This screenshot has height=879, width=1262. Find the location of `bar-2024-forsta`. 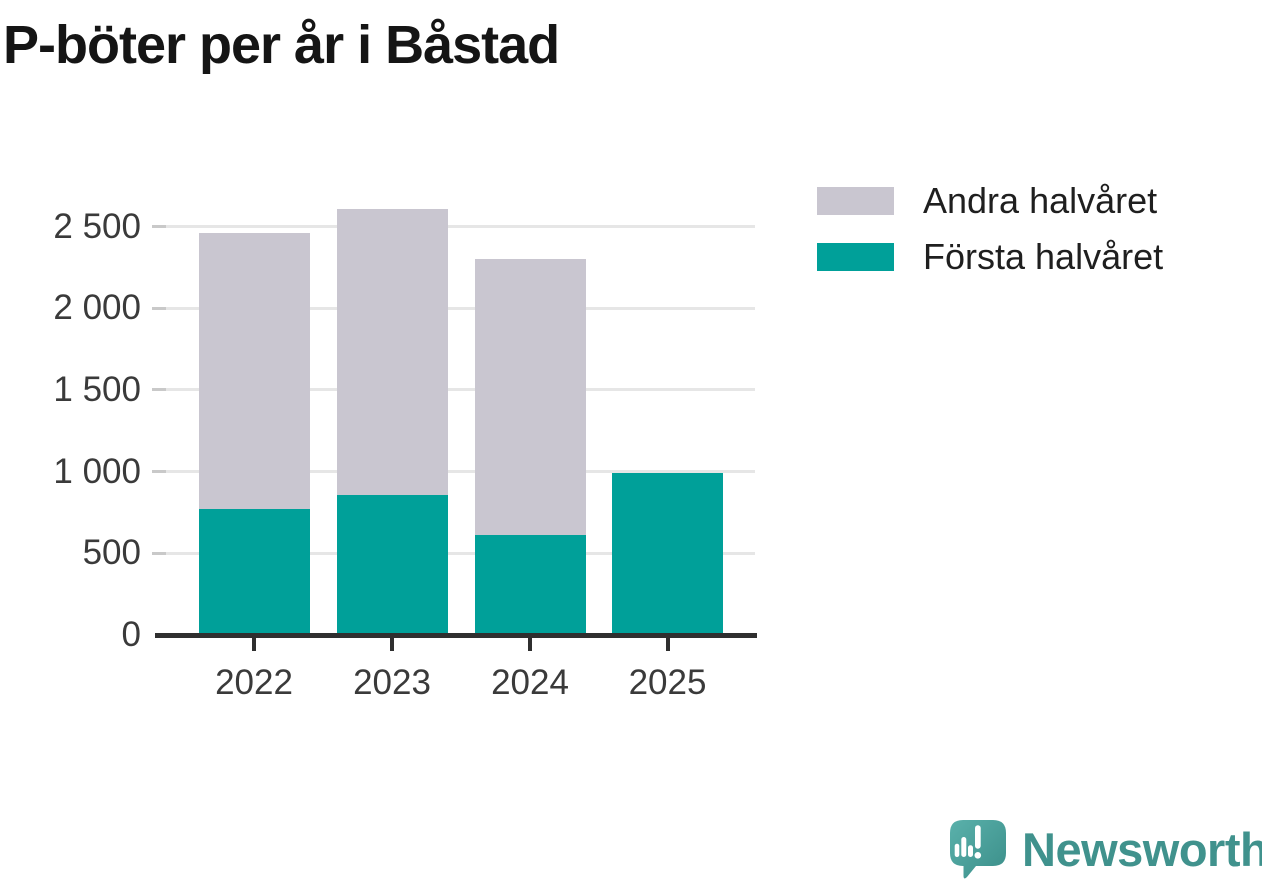

bar-2024-forsta is located at coordinates (530, 584).